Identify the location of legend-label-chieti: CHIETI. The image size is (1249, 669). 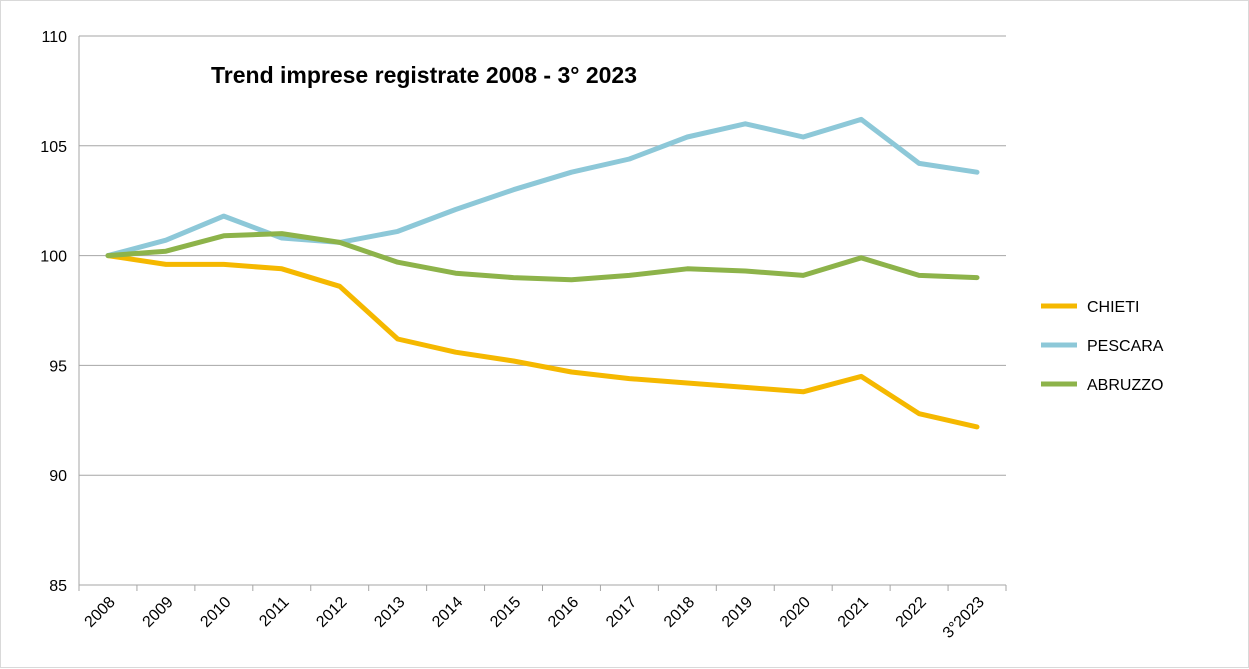
(1113, 307).